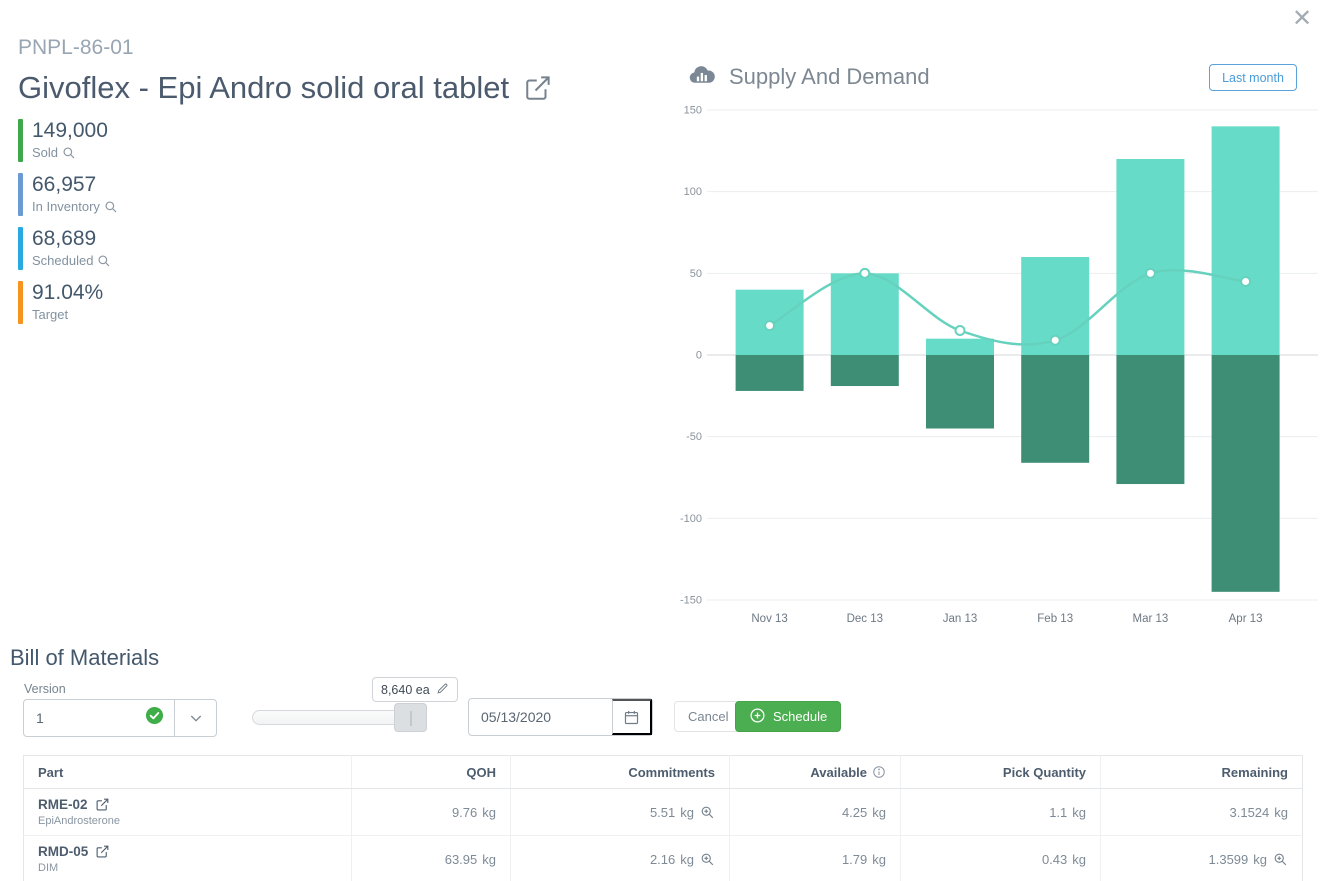  I want to click on x-axis-tick: Nov 13, so click(769, 619).